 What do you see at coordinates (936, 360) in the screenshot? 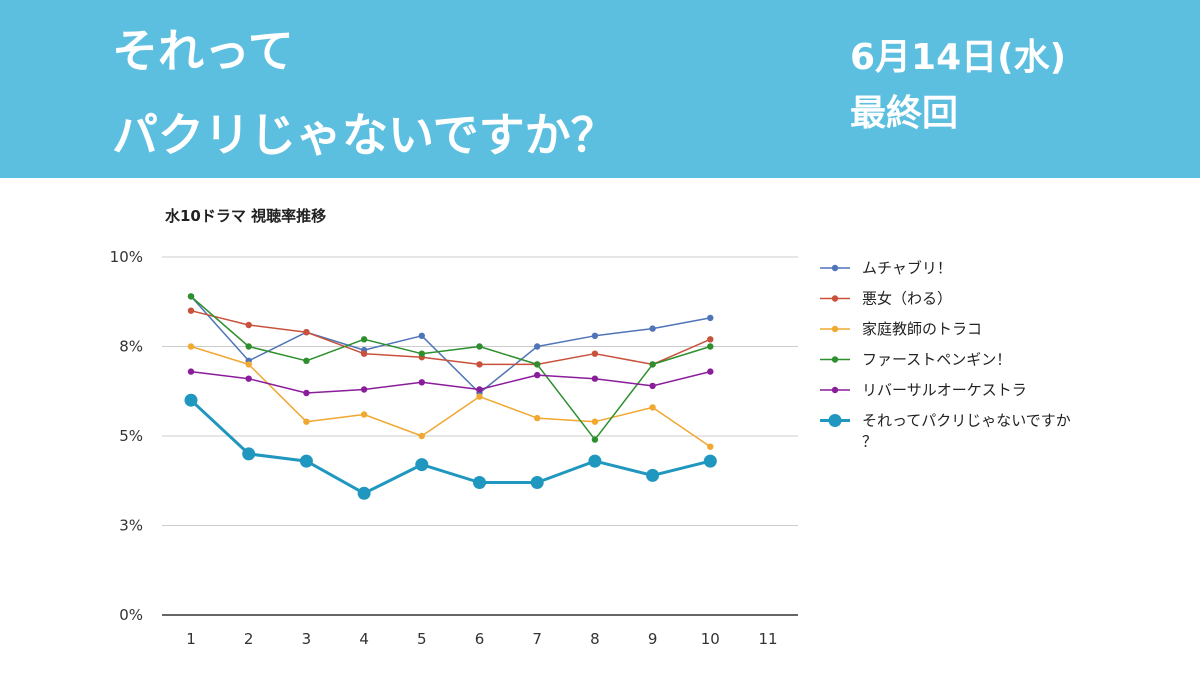
I see `legend-label: ファーストペンギン！` at bounding box center [936, 360].